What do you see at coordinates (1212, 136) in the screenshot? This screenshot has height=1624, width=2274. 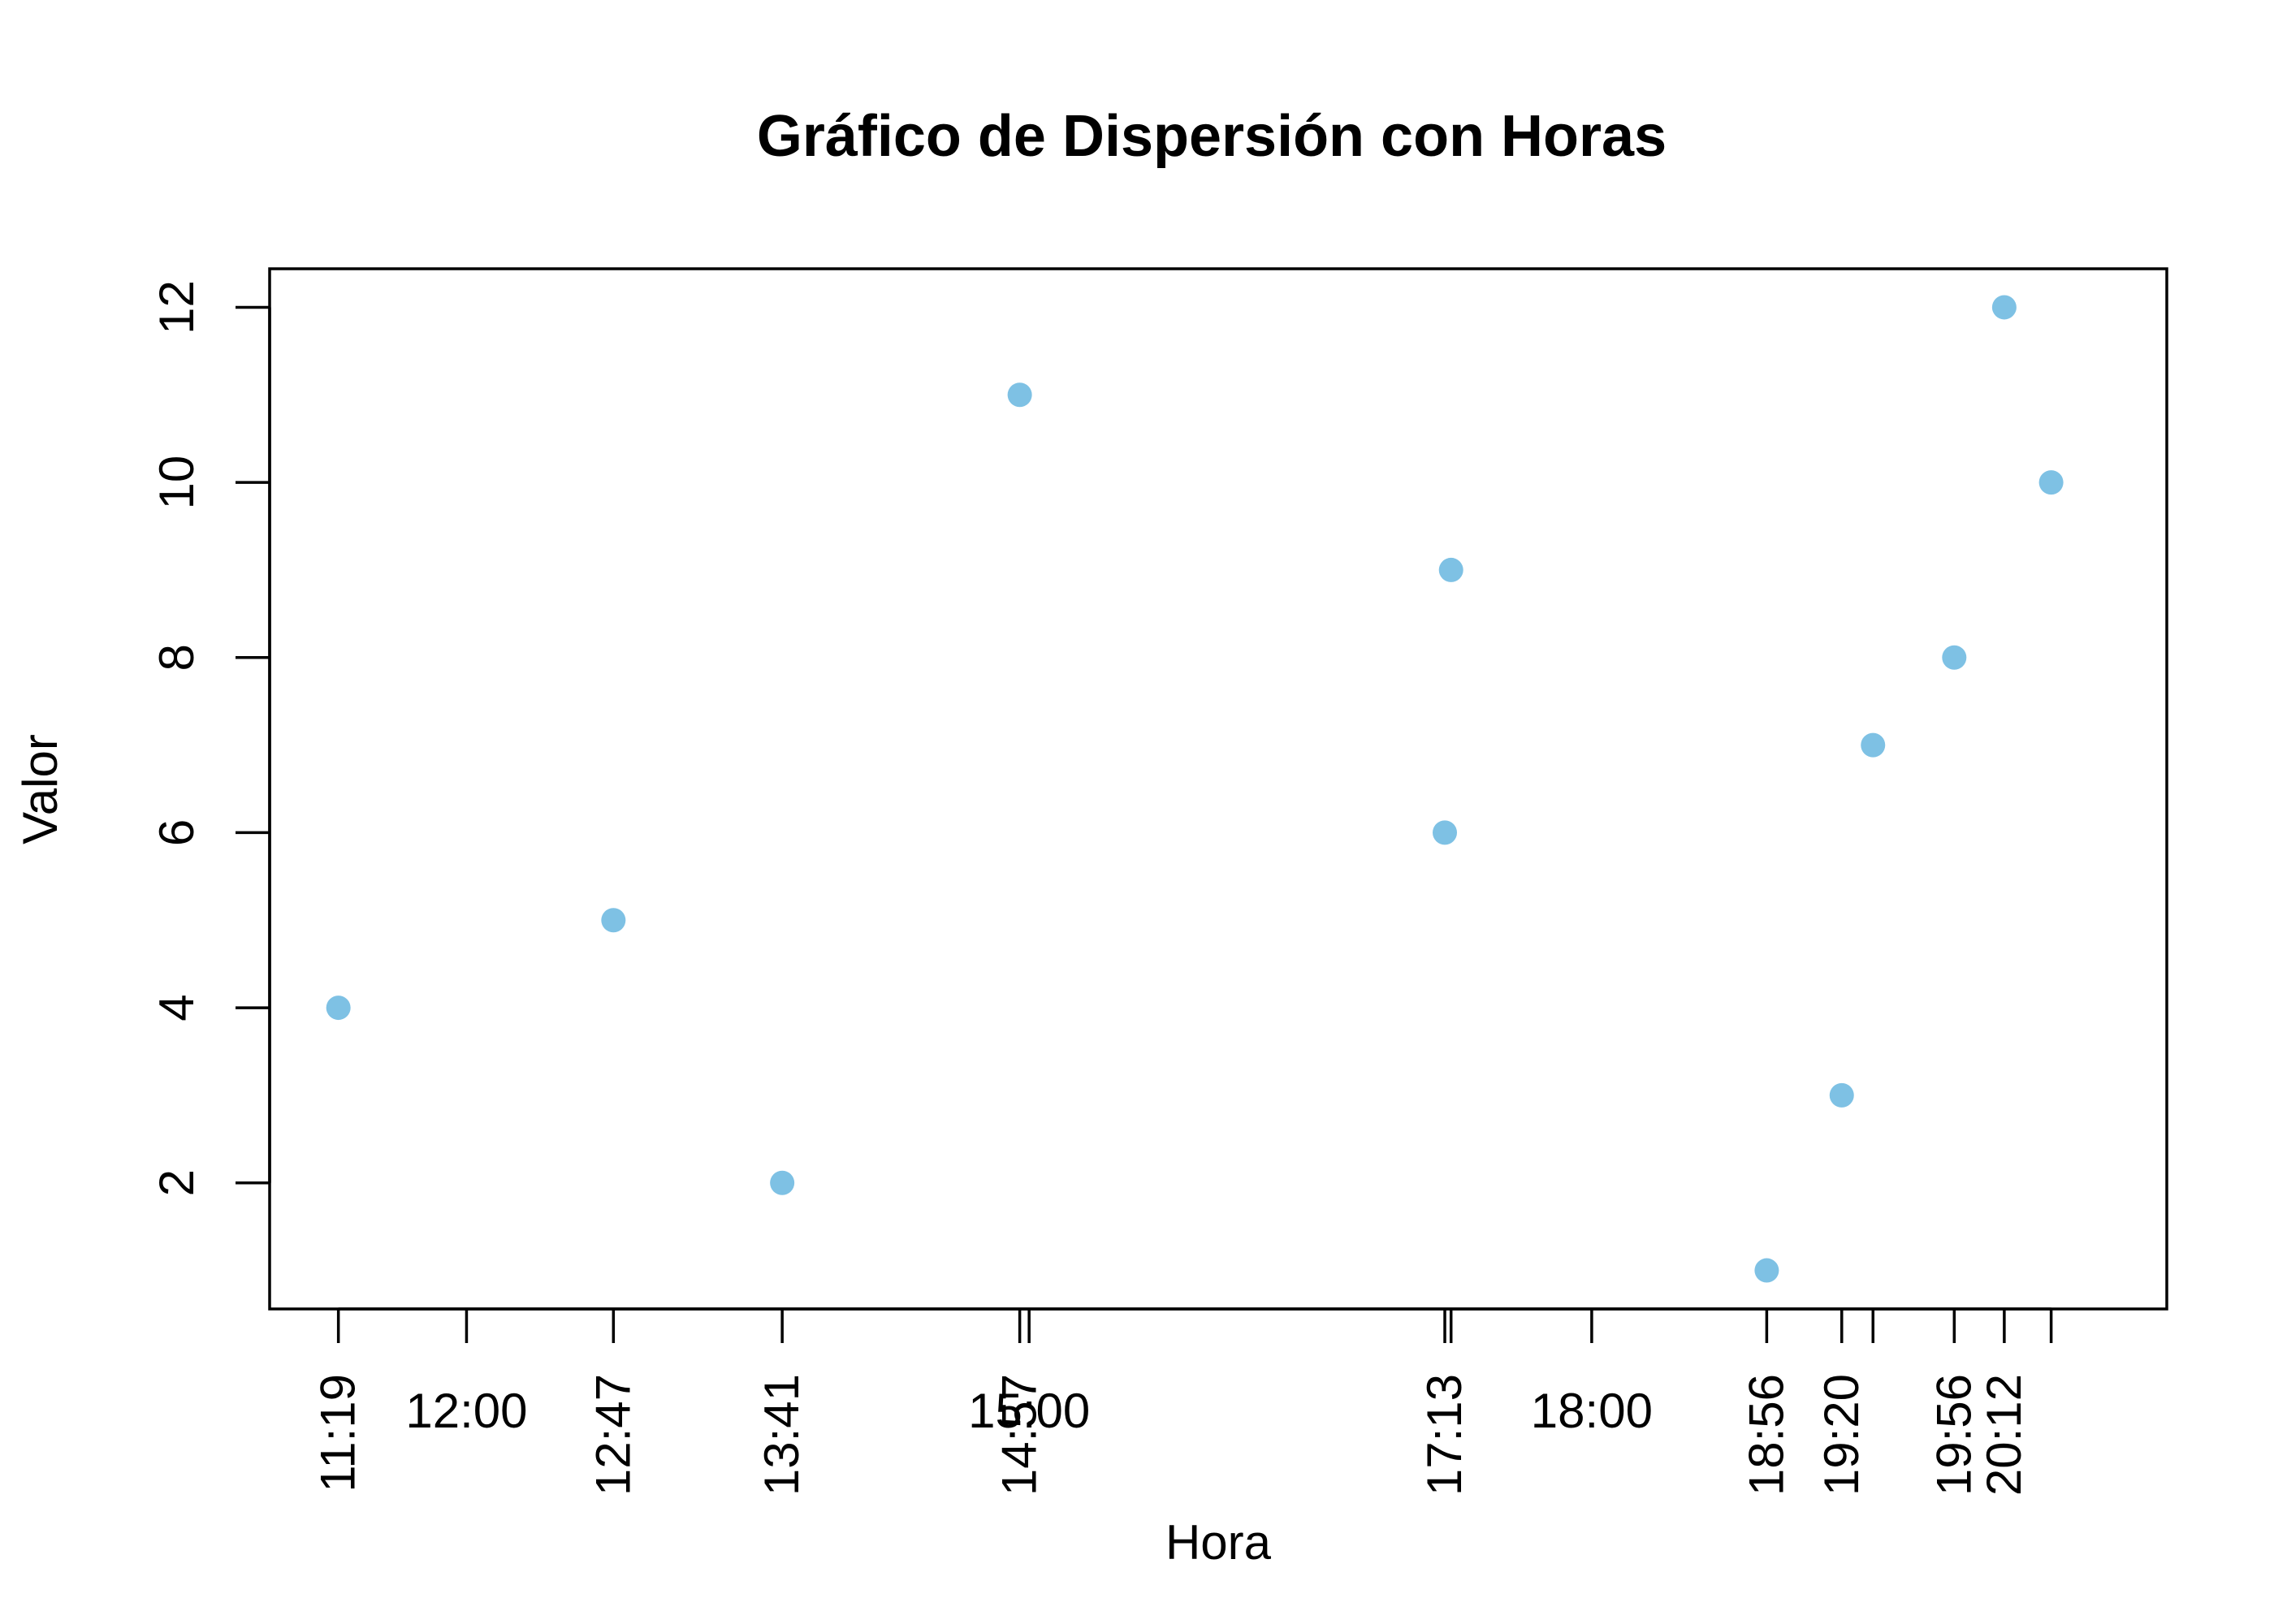 I see `chart-title: Gráfico de Dispersión con Horas` at bounding box center [1212, 136].